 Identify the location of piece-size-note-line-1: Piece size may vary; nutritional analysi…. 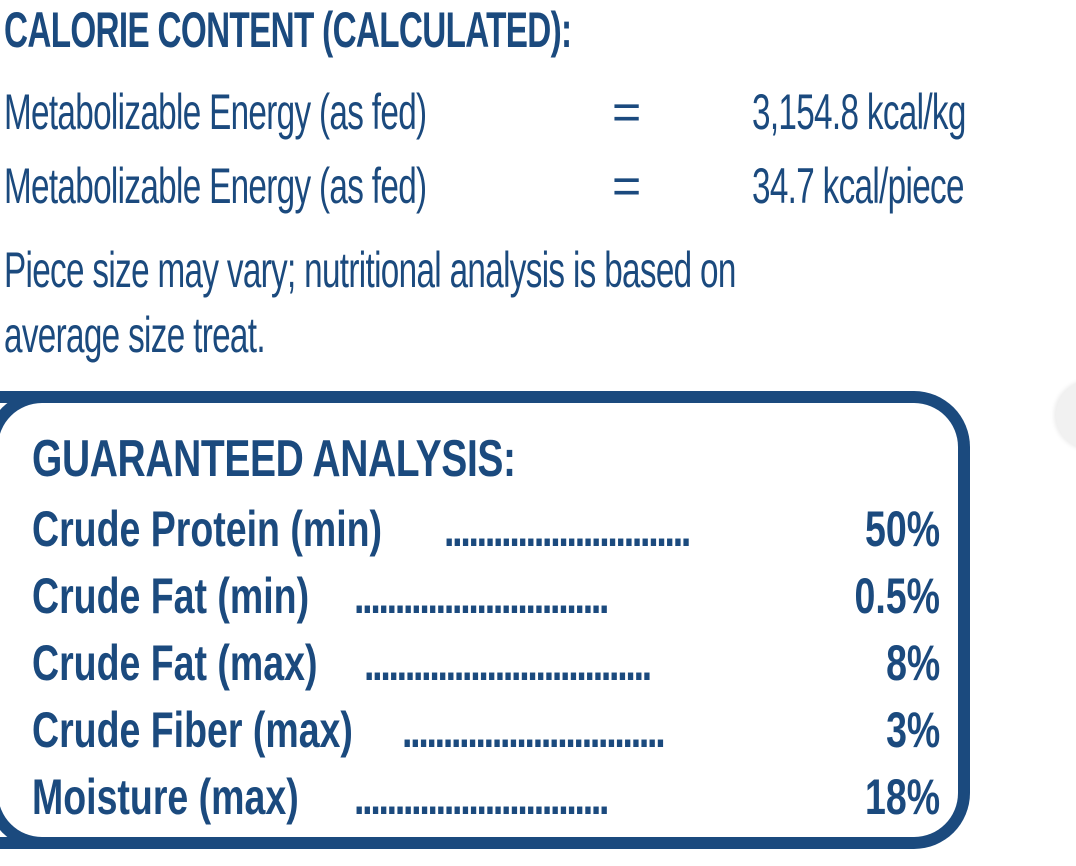
(370, 270).